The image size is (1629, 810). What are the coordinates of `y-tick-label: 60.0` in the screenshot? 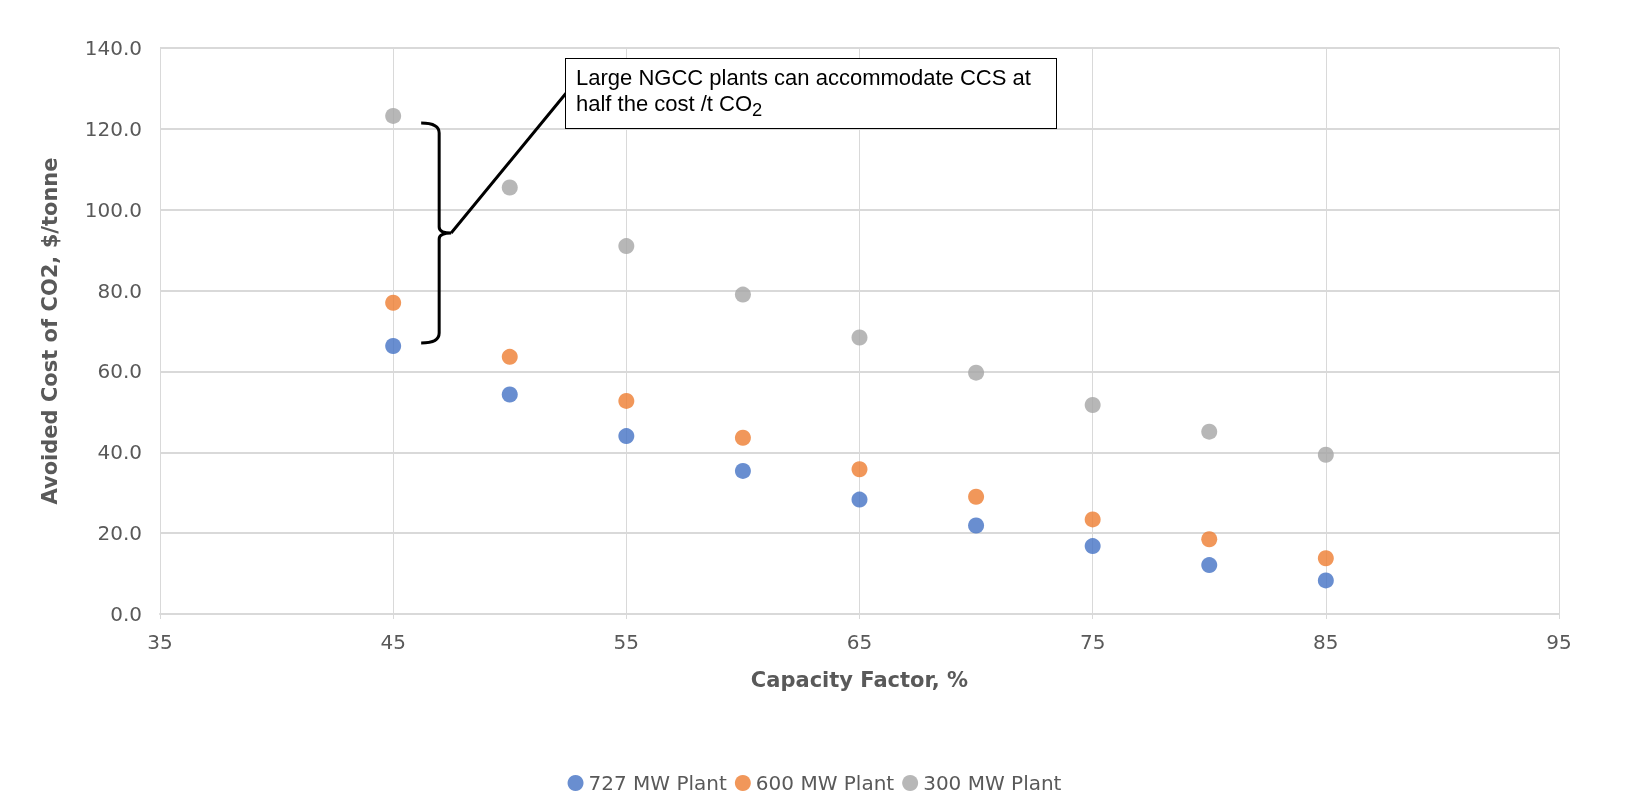 It's located at (119, 371).